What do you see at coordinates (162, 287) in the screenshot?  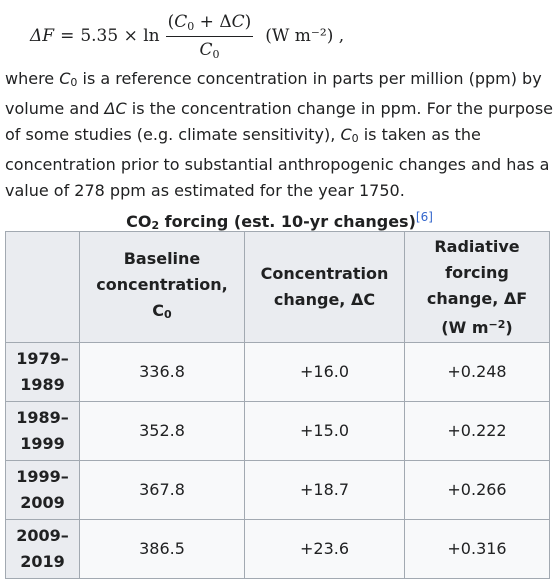 I see `header-baseline: Baseline concentration, C0` at bounding box center [162, 287].